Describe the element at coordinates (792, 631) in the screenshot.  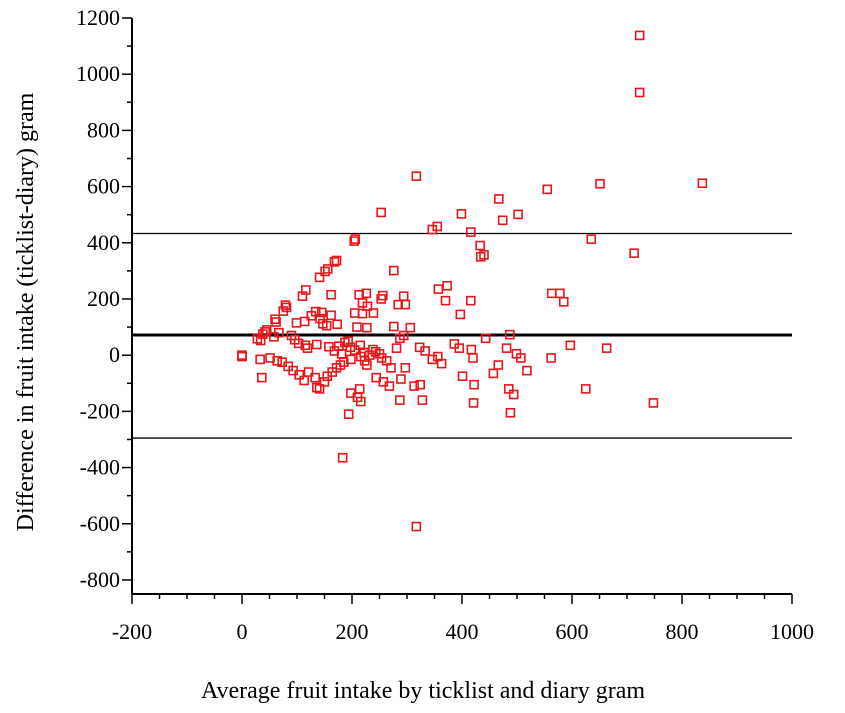
I see `x-tick-label: 1000` at that location.